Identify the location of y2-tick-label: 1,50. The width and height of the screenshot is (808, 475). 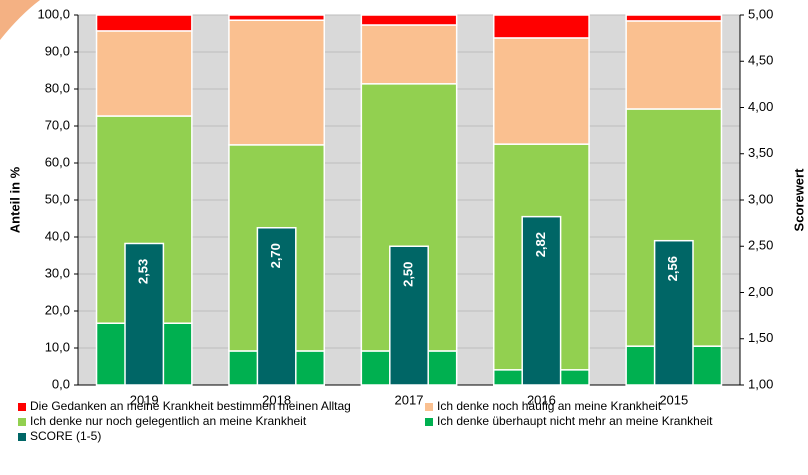
(760, 337).